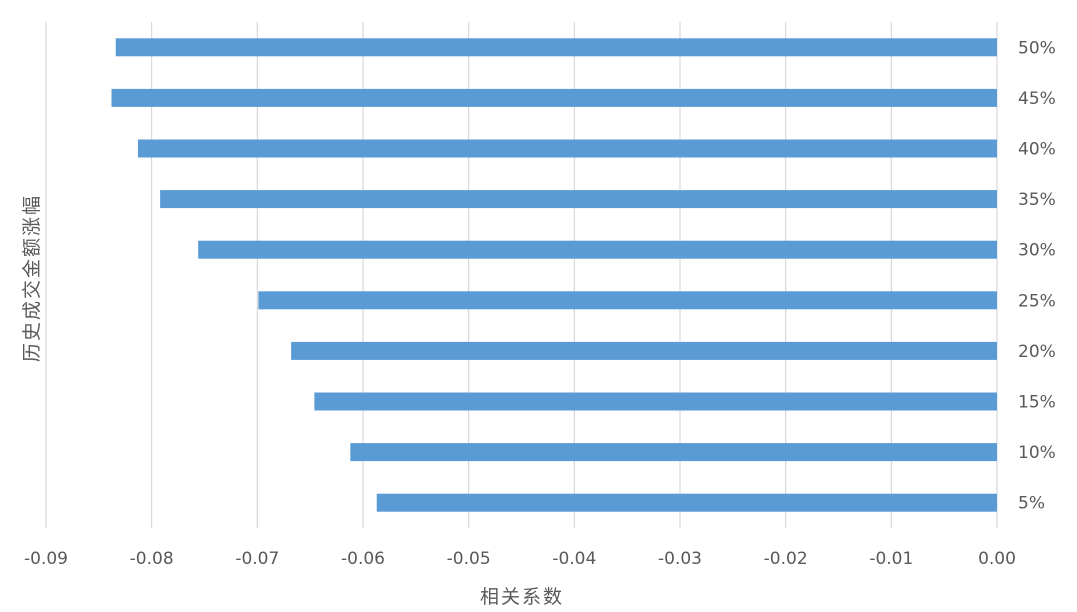 This screenshot has height=612, width=1077. I want to click on y-axis-title: 历史成交金额涨幅, so click(32, 278).